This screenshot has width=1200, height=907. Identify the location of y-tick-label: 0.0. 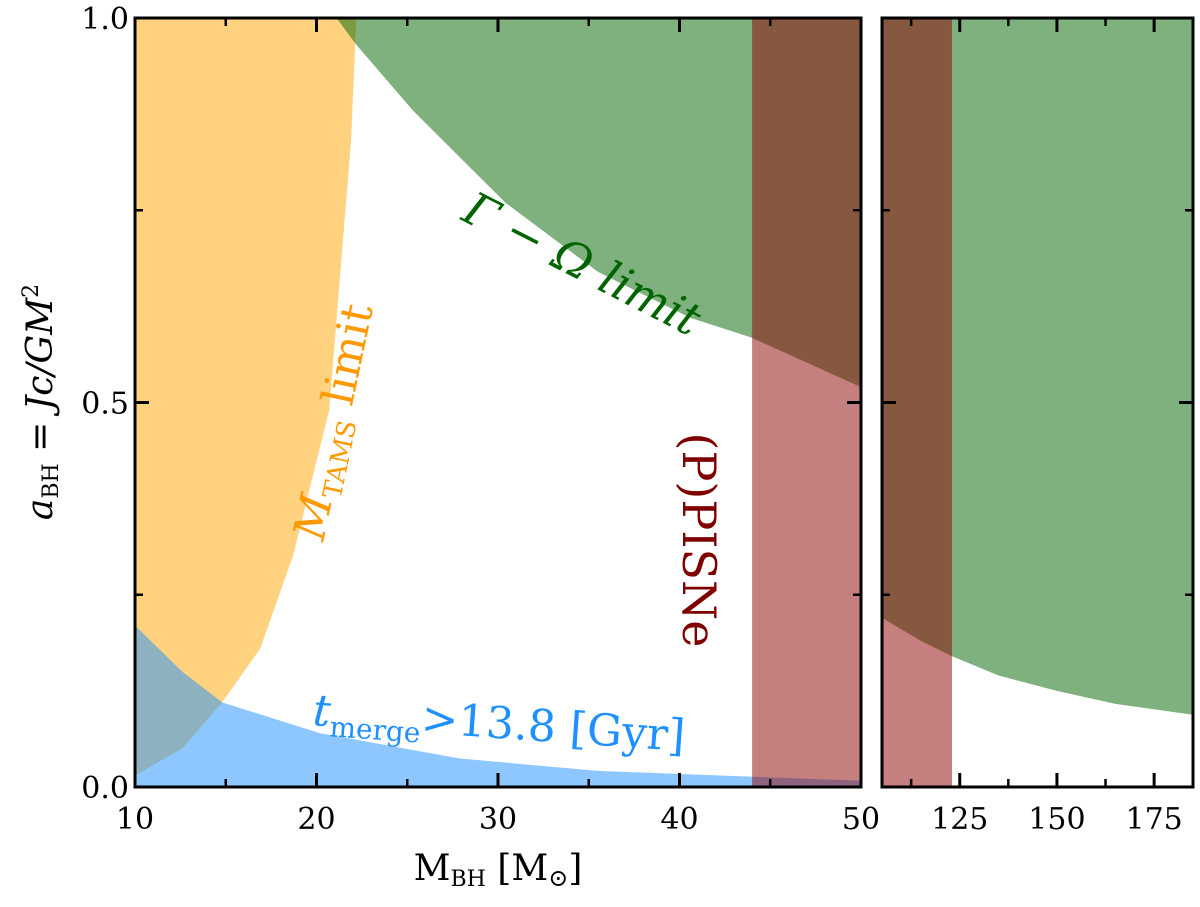
(105, 788).